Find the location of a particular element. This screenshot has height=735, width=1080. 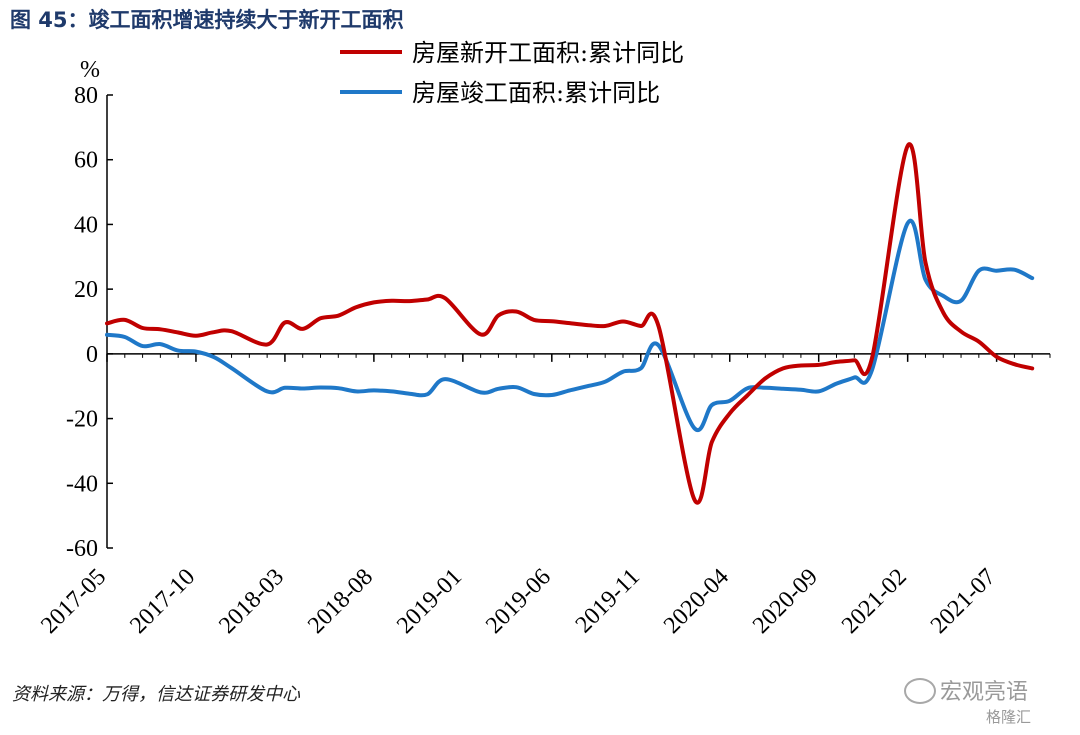

x-tick-label: 2019-11 is located at coordinates (608, 601).